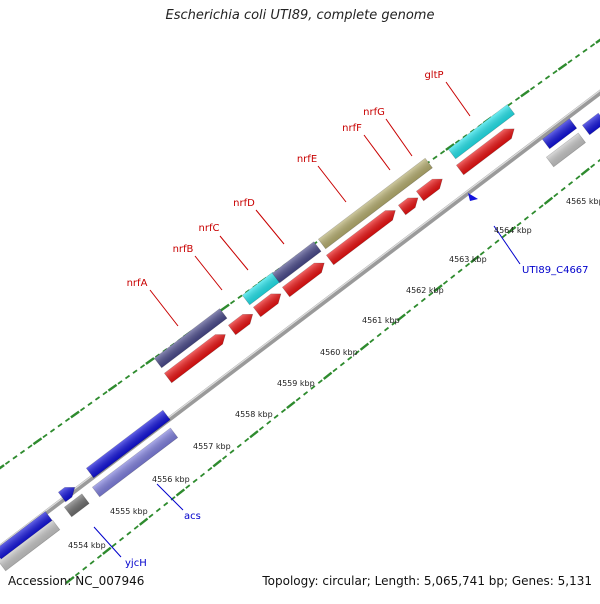 The height and width of the screenshot is (604, 600). I want to click on label-nrfA-leader, so click(164, 308).